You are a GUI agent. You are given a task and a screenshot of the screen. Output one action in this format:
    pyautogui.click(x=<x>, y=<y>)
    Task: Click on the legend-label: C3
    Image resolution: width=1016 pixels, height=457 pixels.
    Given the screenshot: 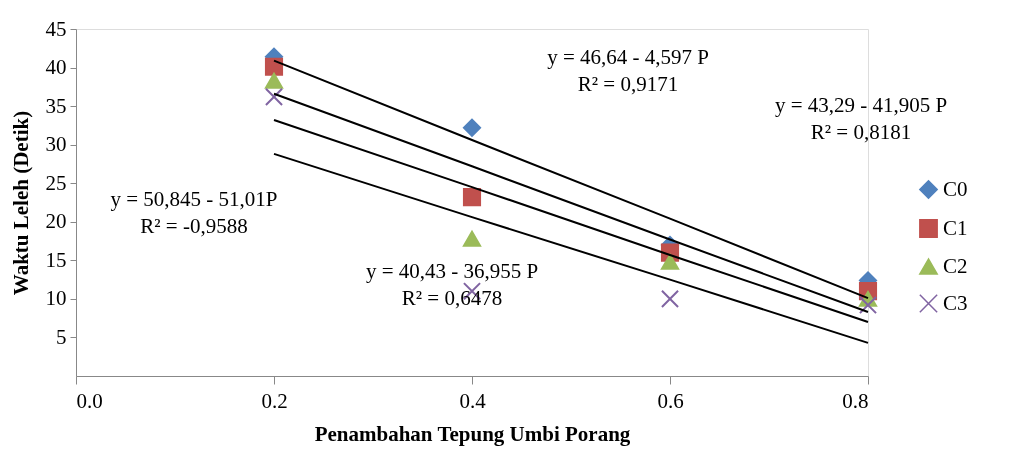 What is the action you would take?
    pyautogui.click(x=955, y=302)
    